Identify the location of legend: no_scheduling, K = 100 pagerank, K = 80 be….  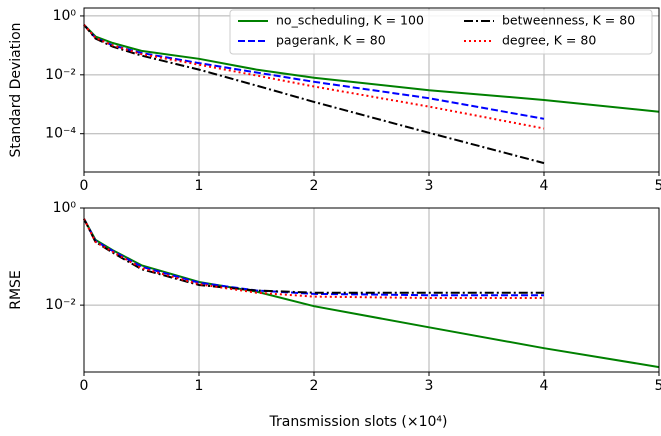
(441, 32).